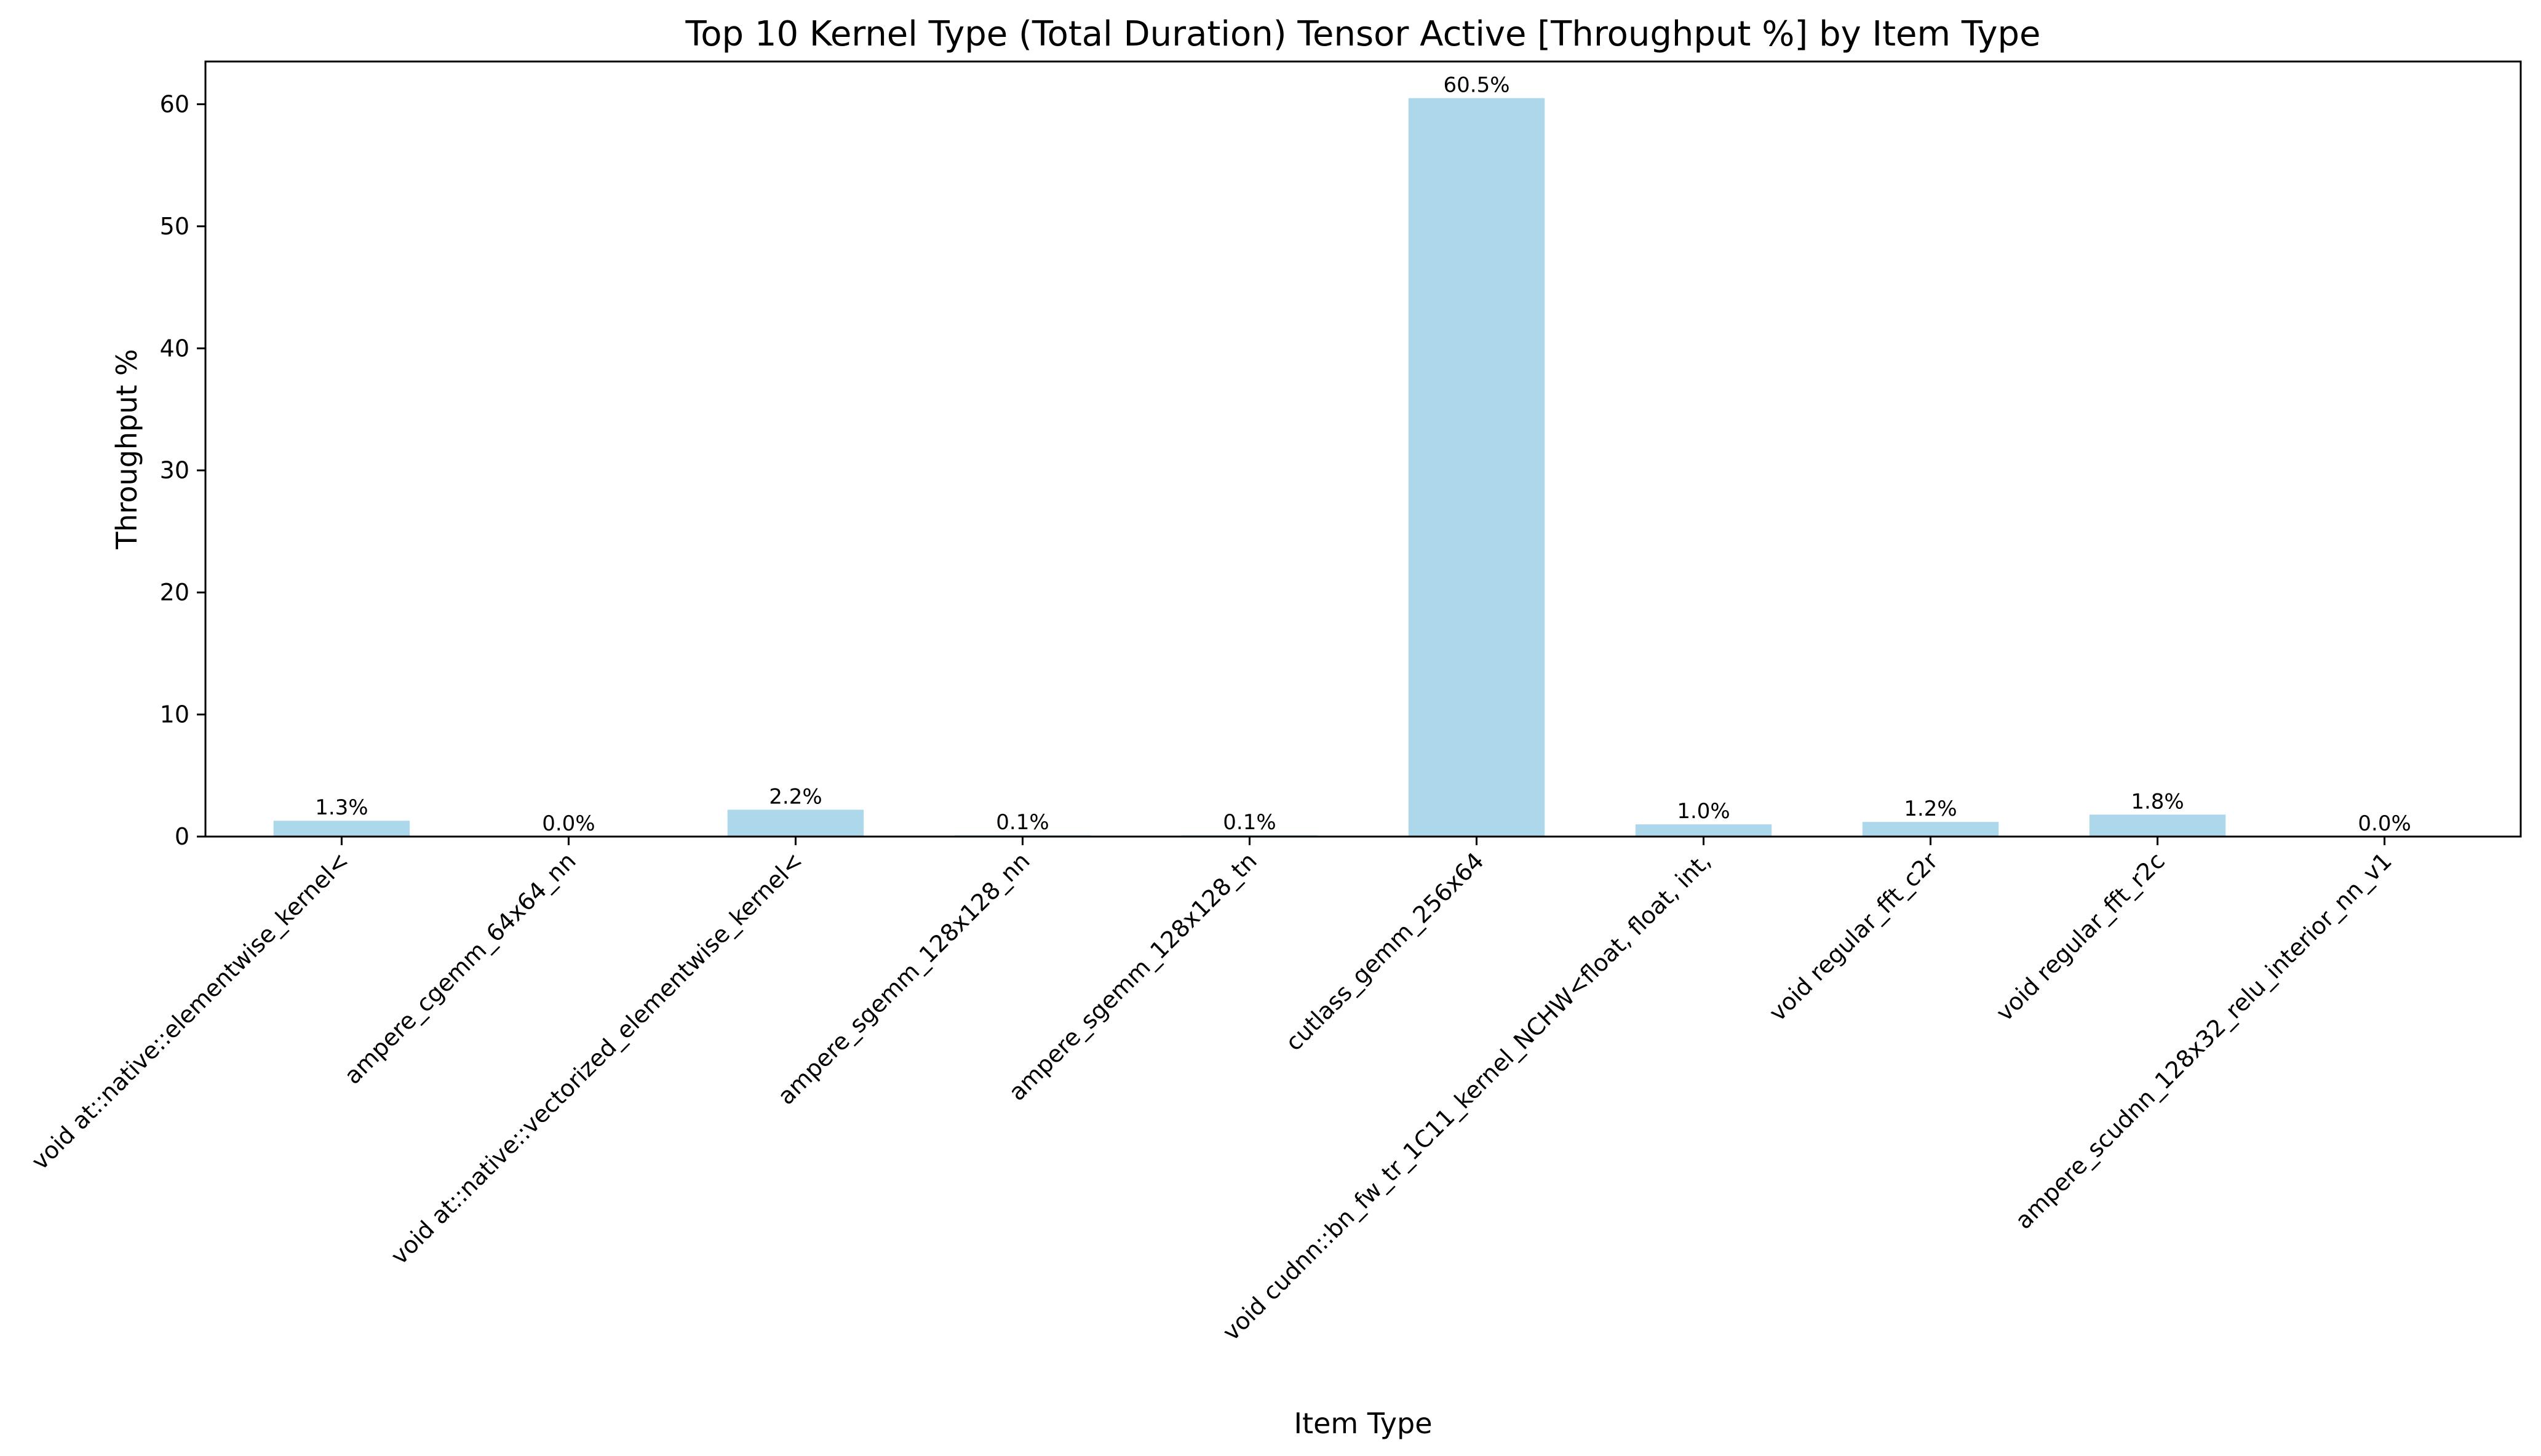 This screenshot has width=2541, height=1456. I want to click on y-axis-label: Throughput %, so click(126, 450).